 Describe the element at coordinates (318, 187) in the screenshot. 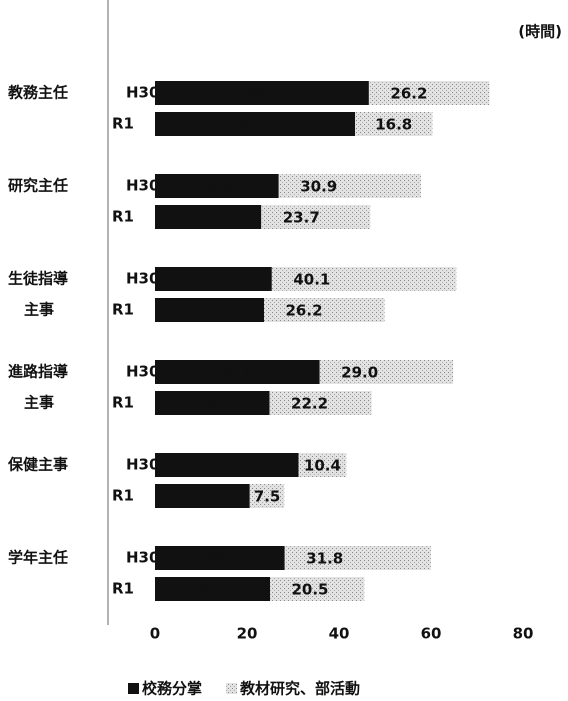

I see `value-label: 30.9` at that location.